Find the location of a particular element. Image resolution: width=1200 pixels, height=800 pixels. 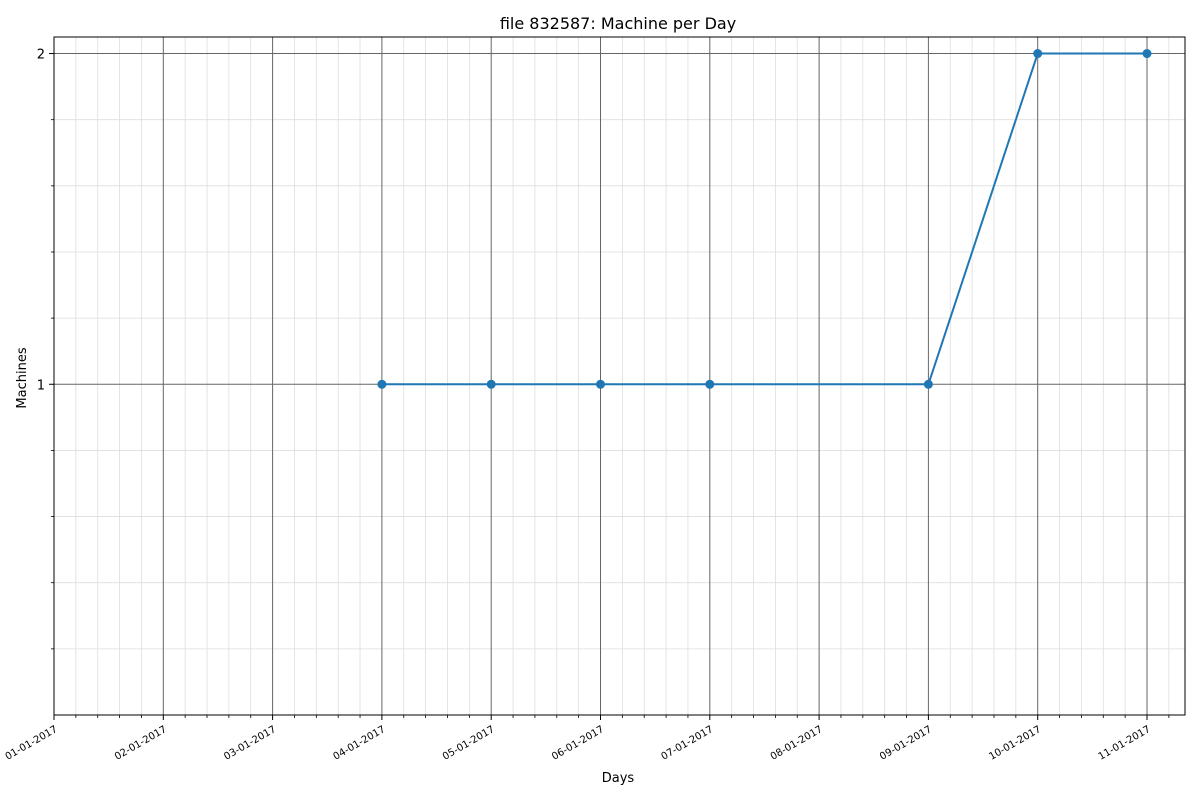

x-tick-label: 10-01-2017 is located at coordinates (1015, 743).